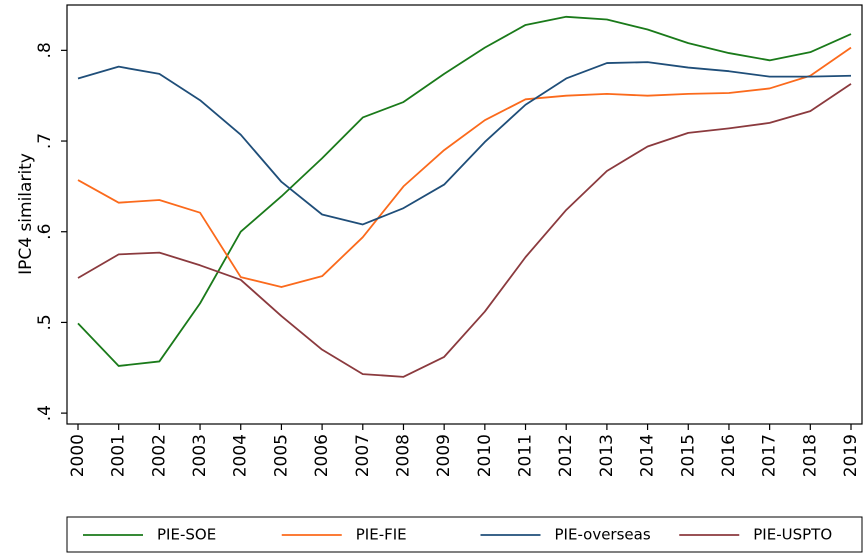  What do you see at coordinates (770, 455) in the screenshot?
I see `x-tick-label: 2017` at bounding box center [770, 455].